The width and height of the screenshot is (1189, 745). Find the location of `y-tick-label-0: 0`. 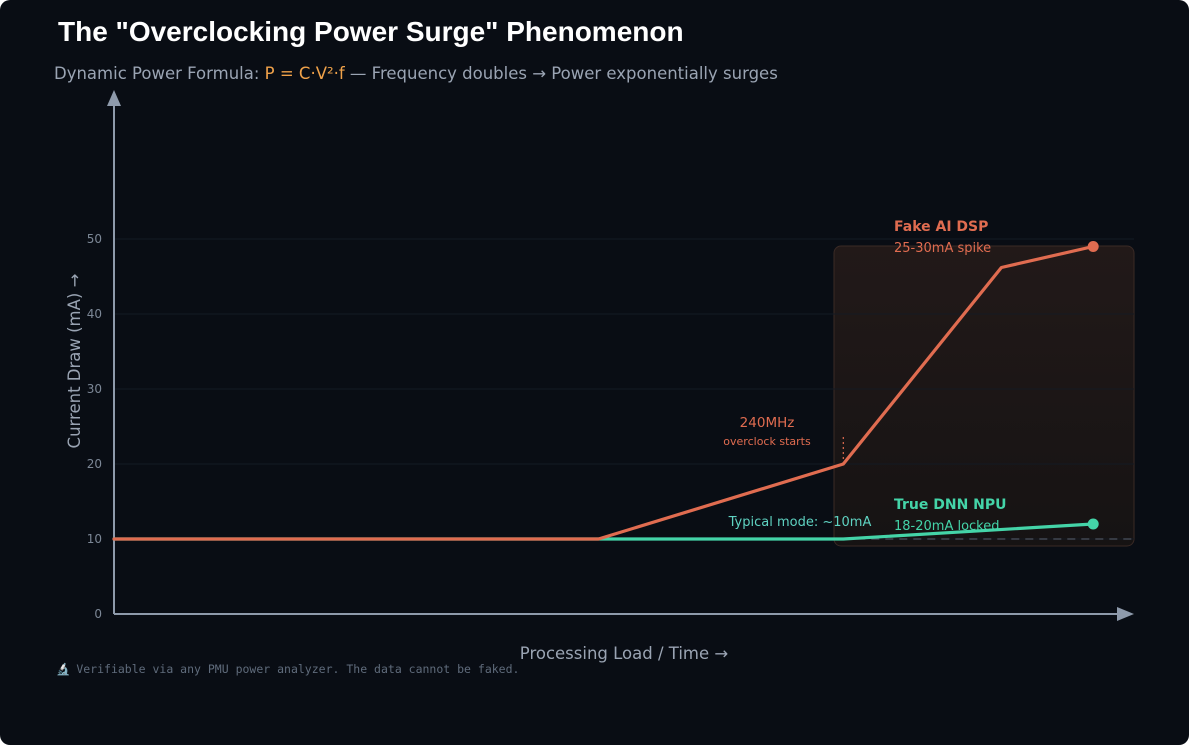

y-tick-label-0: 0 is located at coordinates (98, 614).